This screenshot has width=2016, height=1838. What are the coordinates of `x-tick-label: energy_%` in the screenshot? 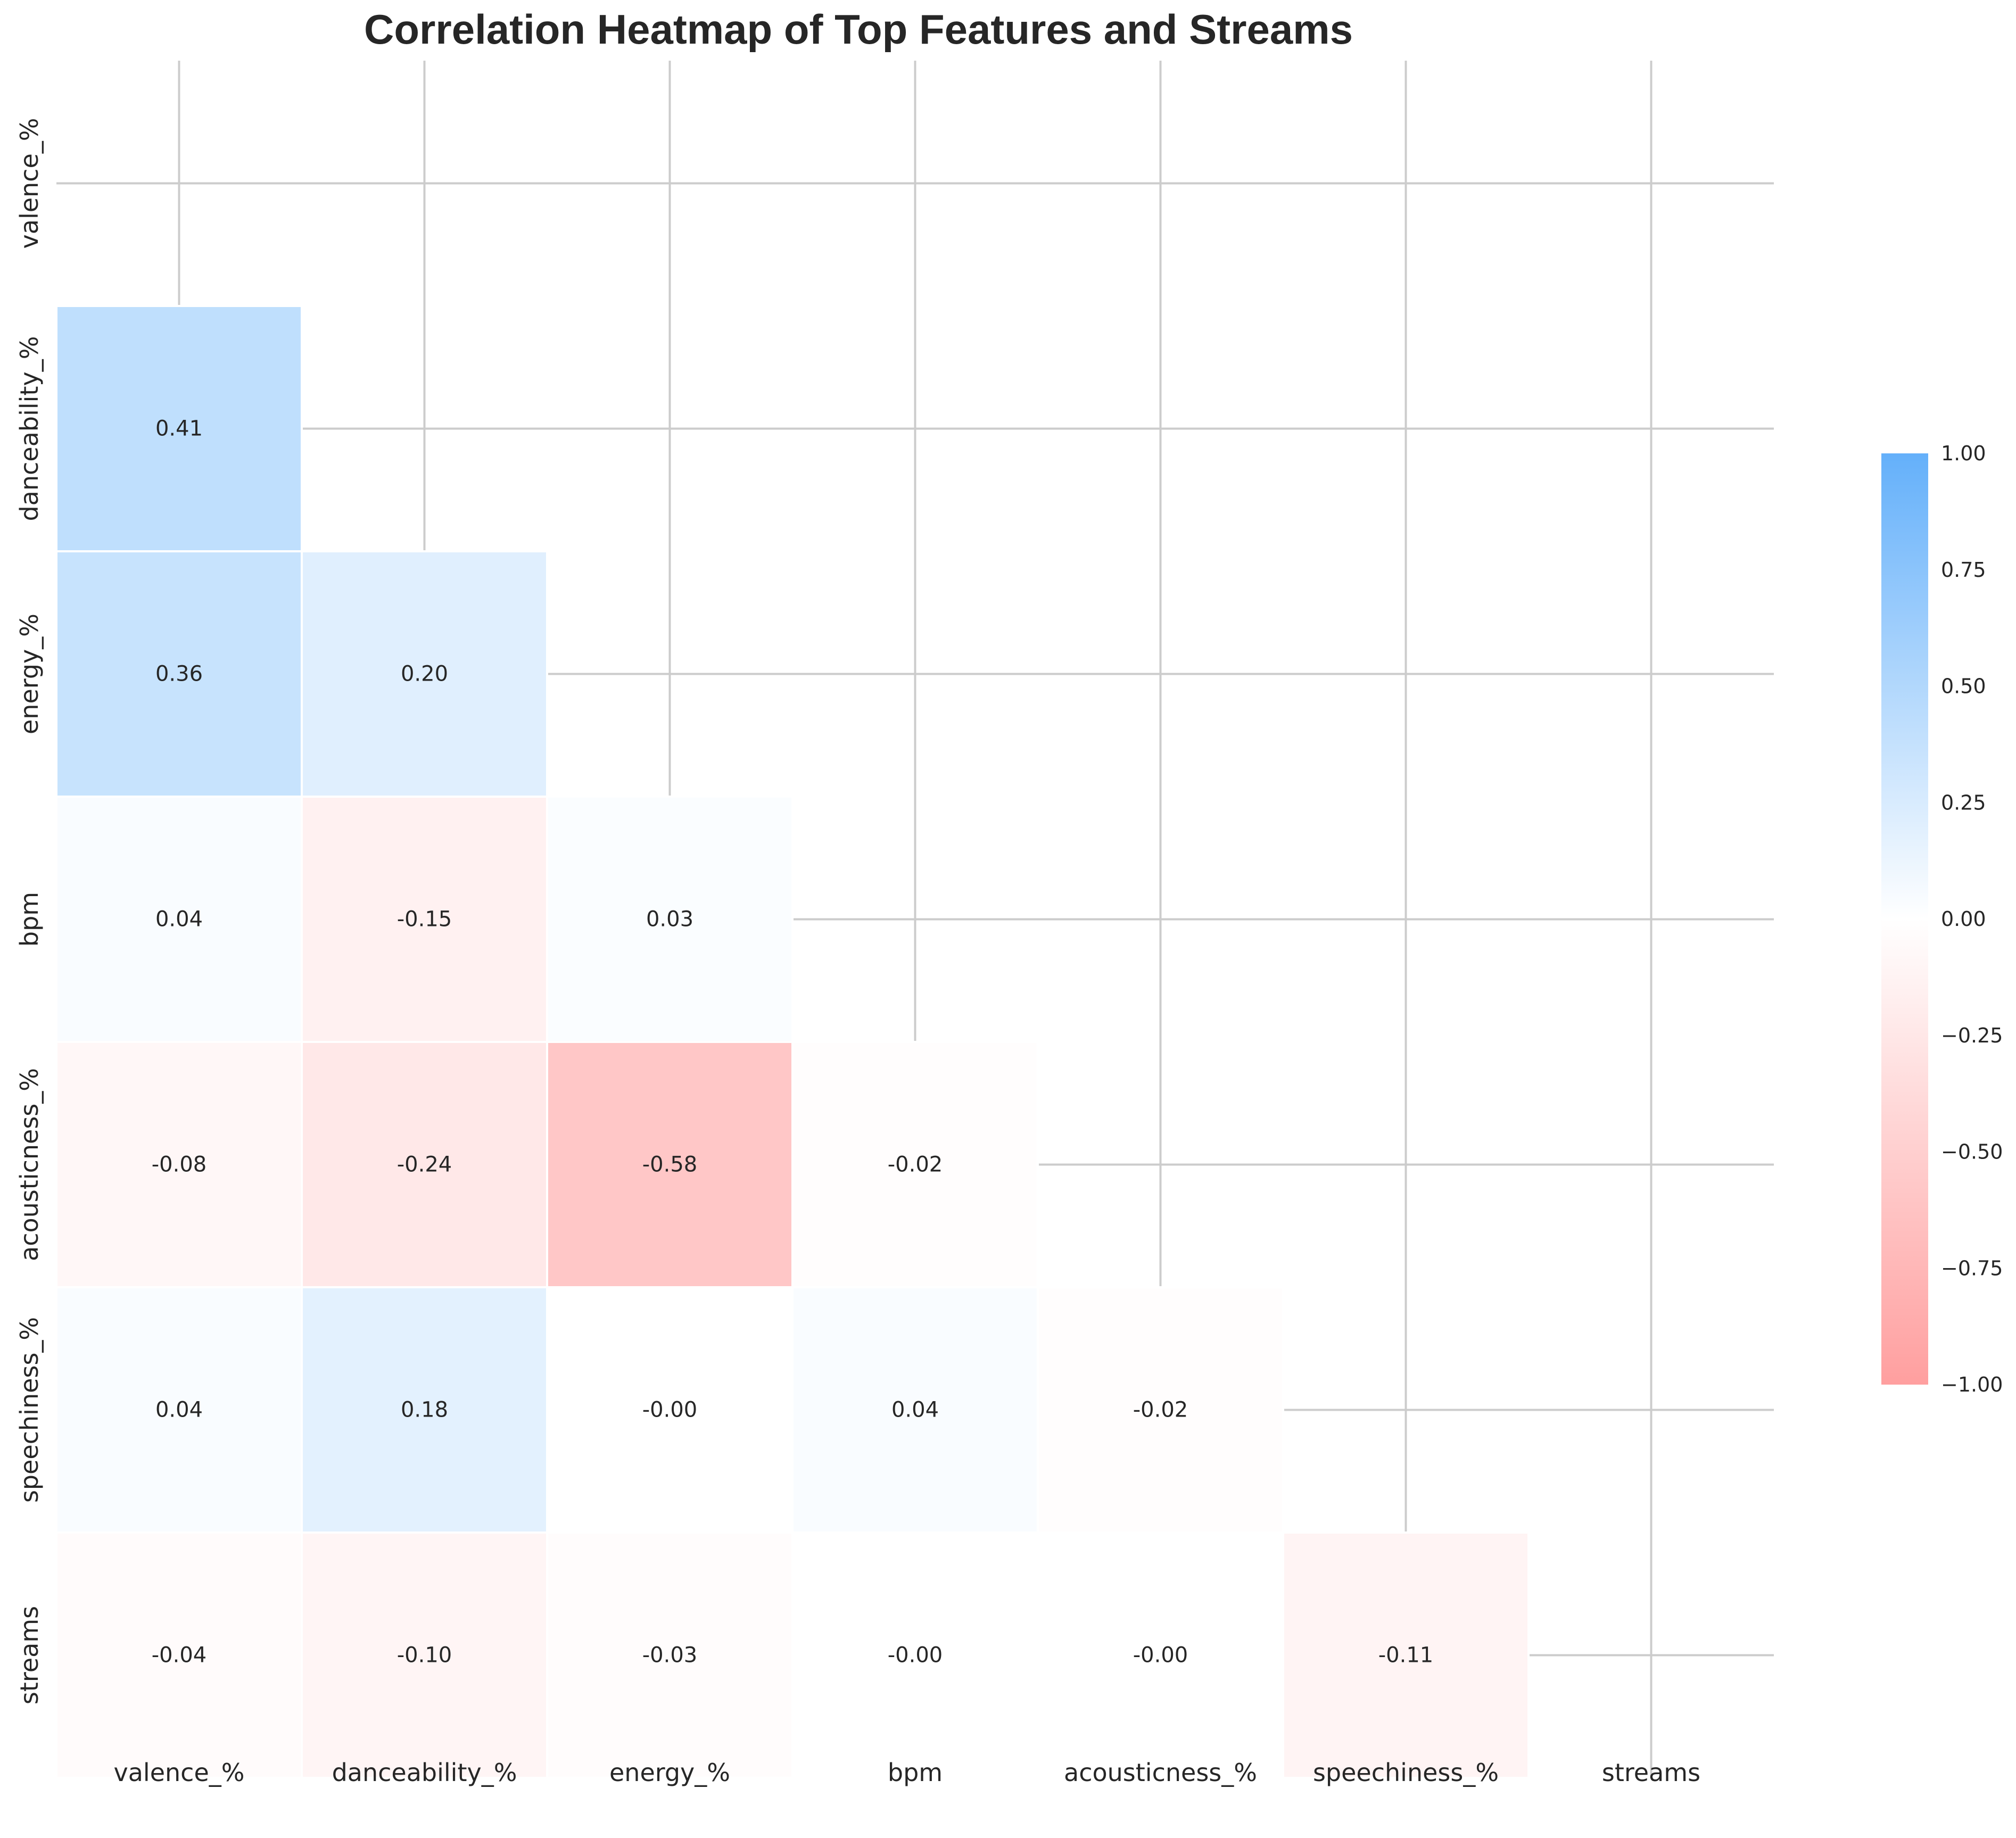 It's located at (669, 1772).